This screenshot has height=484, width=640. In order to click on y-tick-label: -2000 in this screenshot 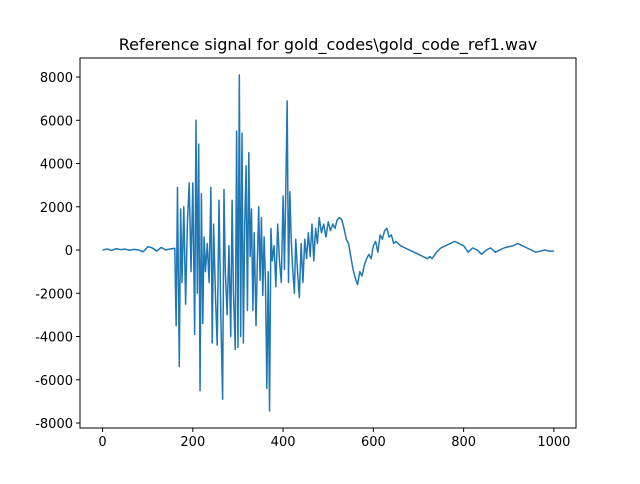, I will do `click(54, 294)`.